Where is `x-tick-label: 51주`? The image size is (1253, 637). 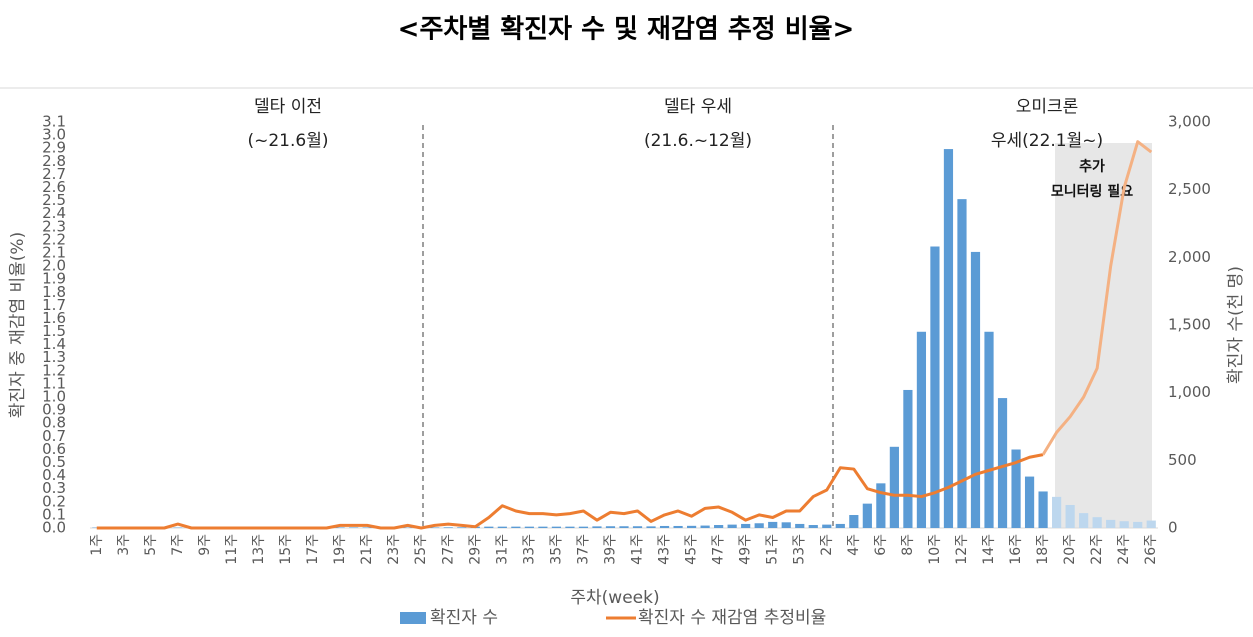
x-tick-label: 51주 is located at coordinates (773, 549).